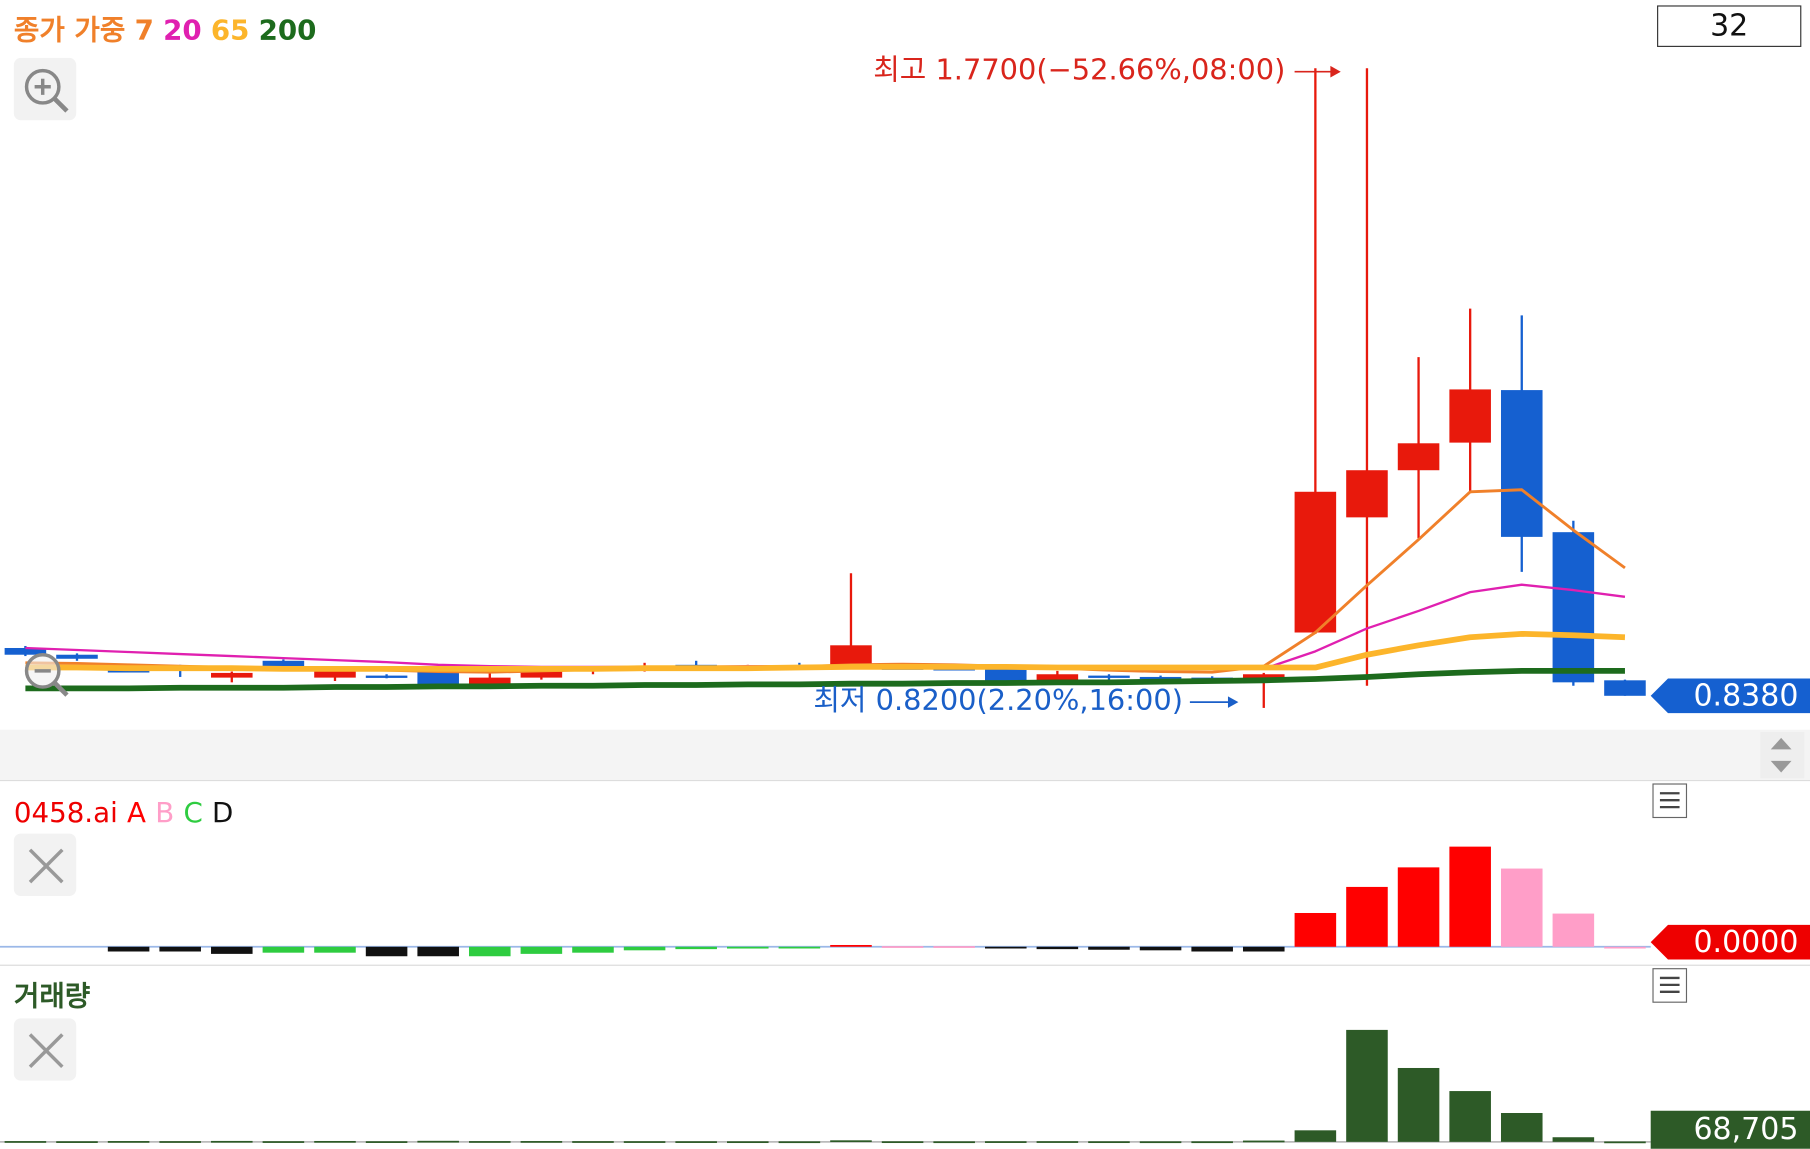  Describe the element at coordinates (45, 864) in the screenshot. I see `close-indicator-button` at that location.